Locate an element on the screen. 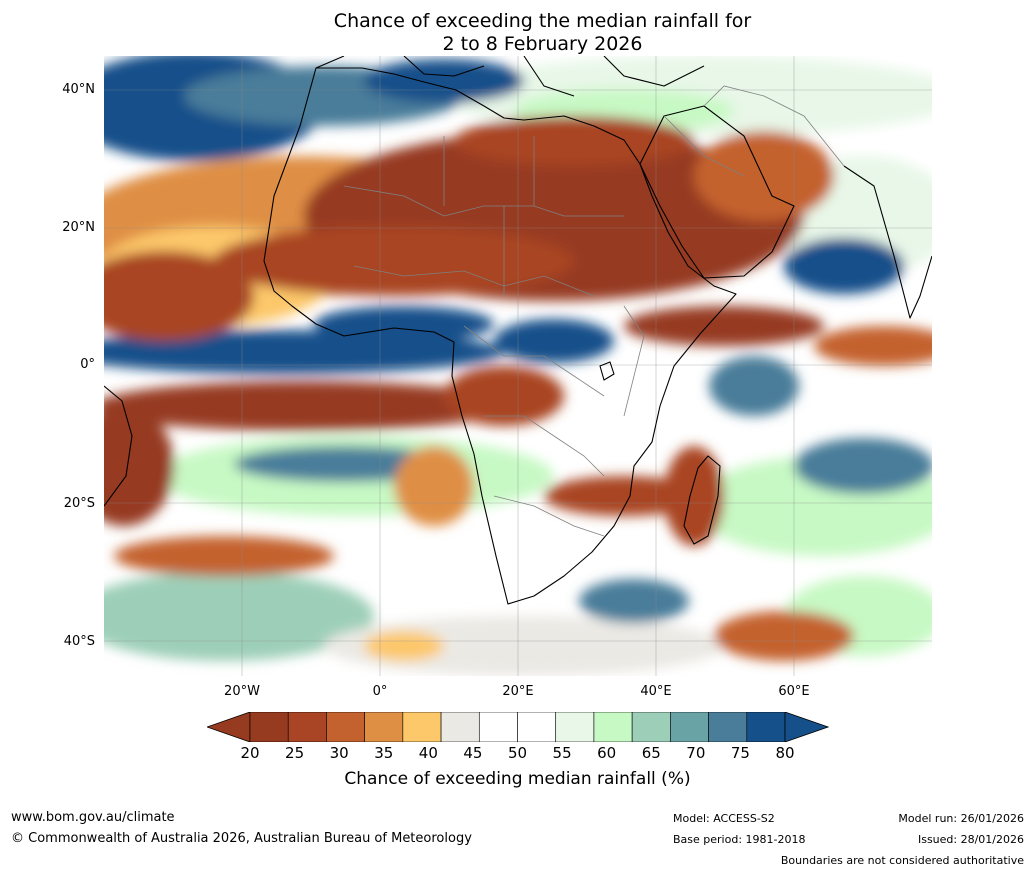 The image size is (1035, 873). field-dry-north-africa is located at coordinates (574, 141).